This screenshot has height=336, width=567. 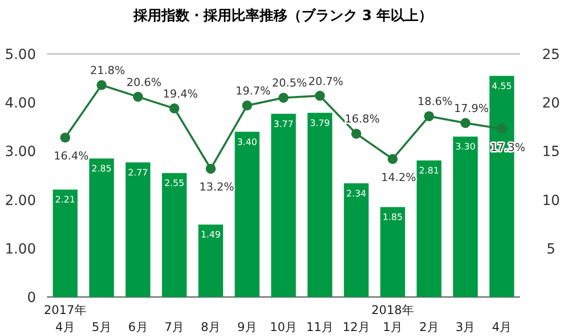 I want to click on x-tick-label: 10月, so click(x=284, y=327).